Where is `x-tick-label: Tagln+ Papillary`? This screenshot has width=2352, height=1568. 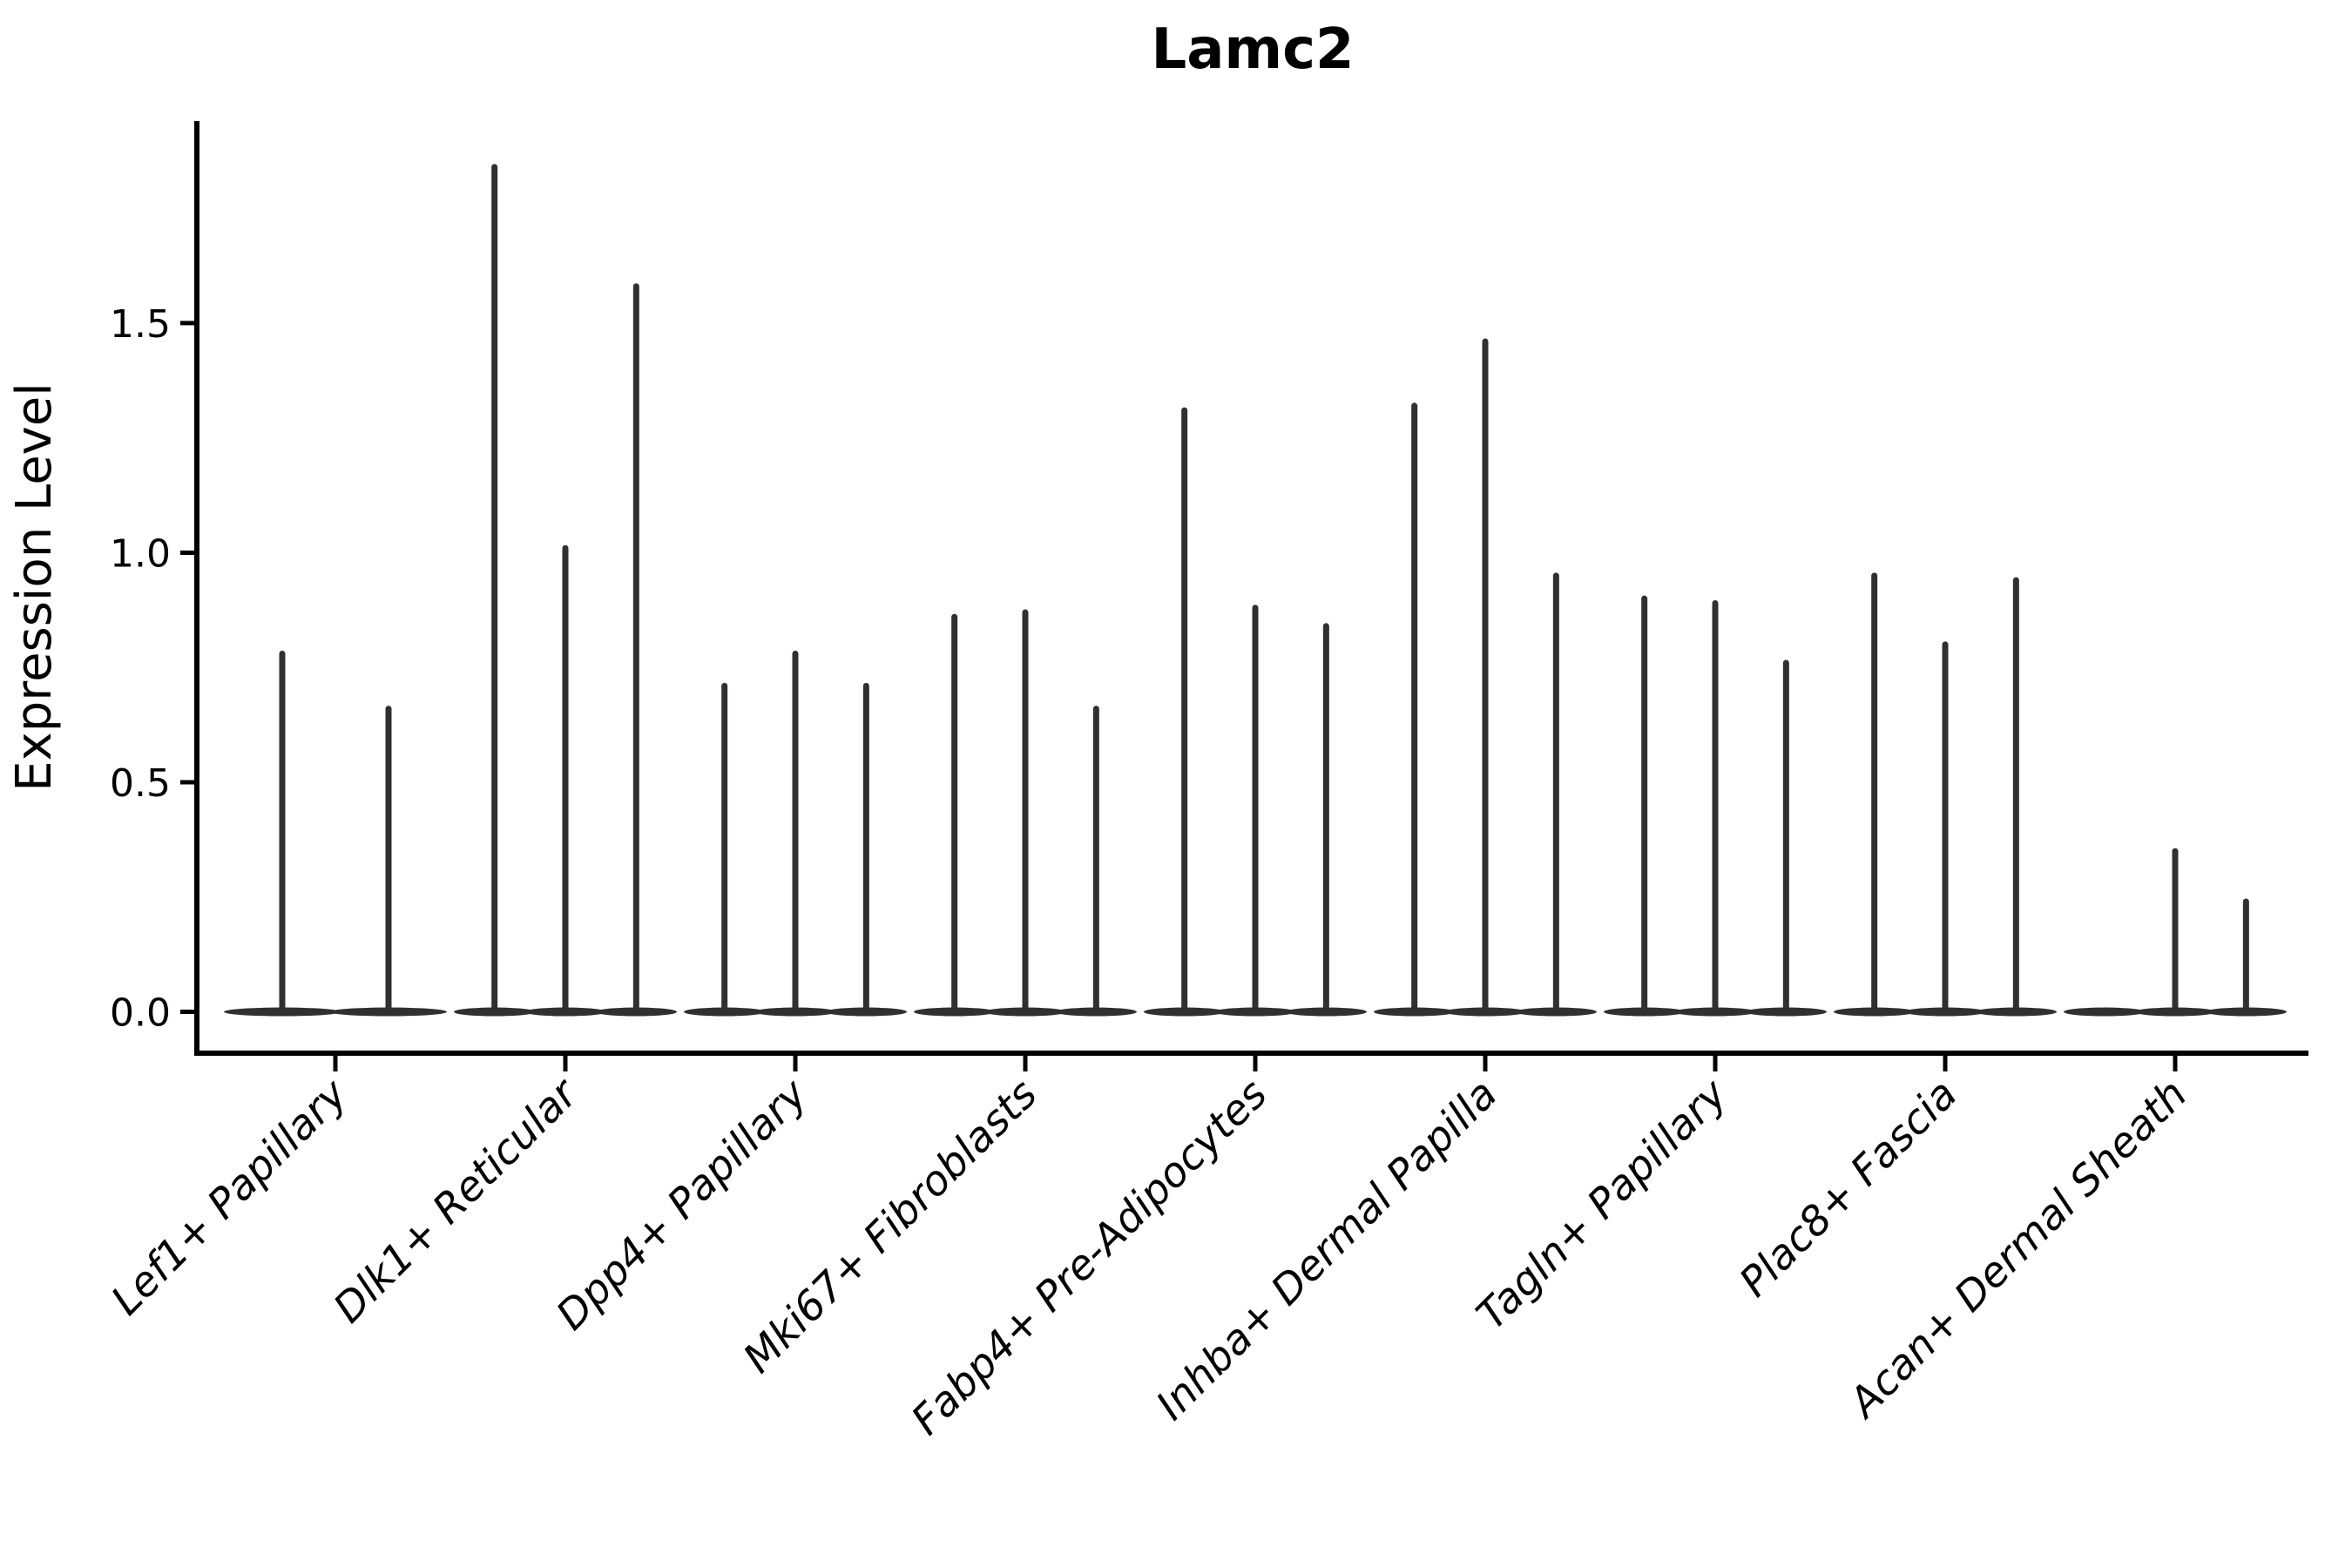
x-tick-label: Tagln+ Papillary is located at coordinates (1603, 1205).